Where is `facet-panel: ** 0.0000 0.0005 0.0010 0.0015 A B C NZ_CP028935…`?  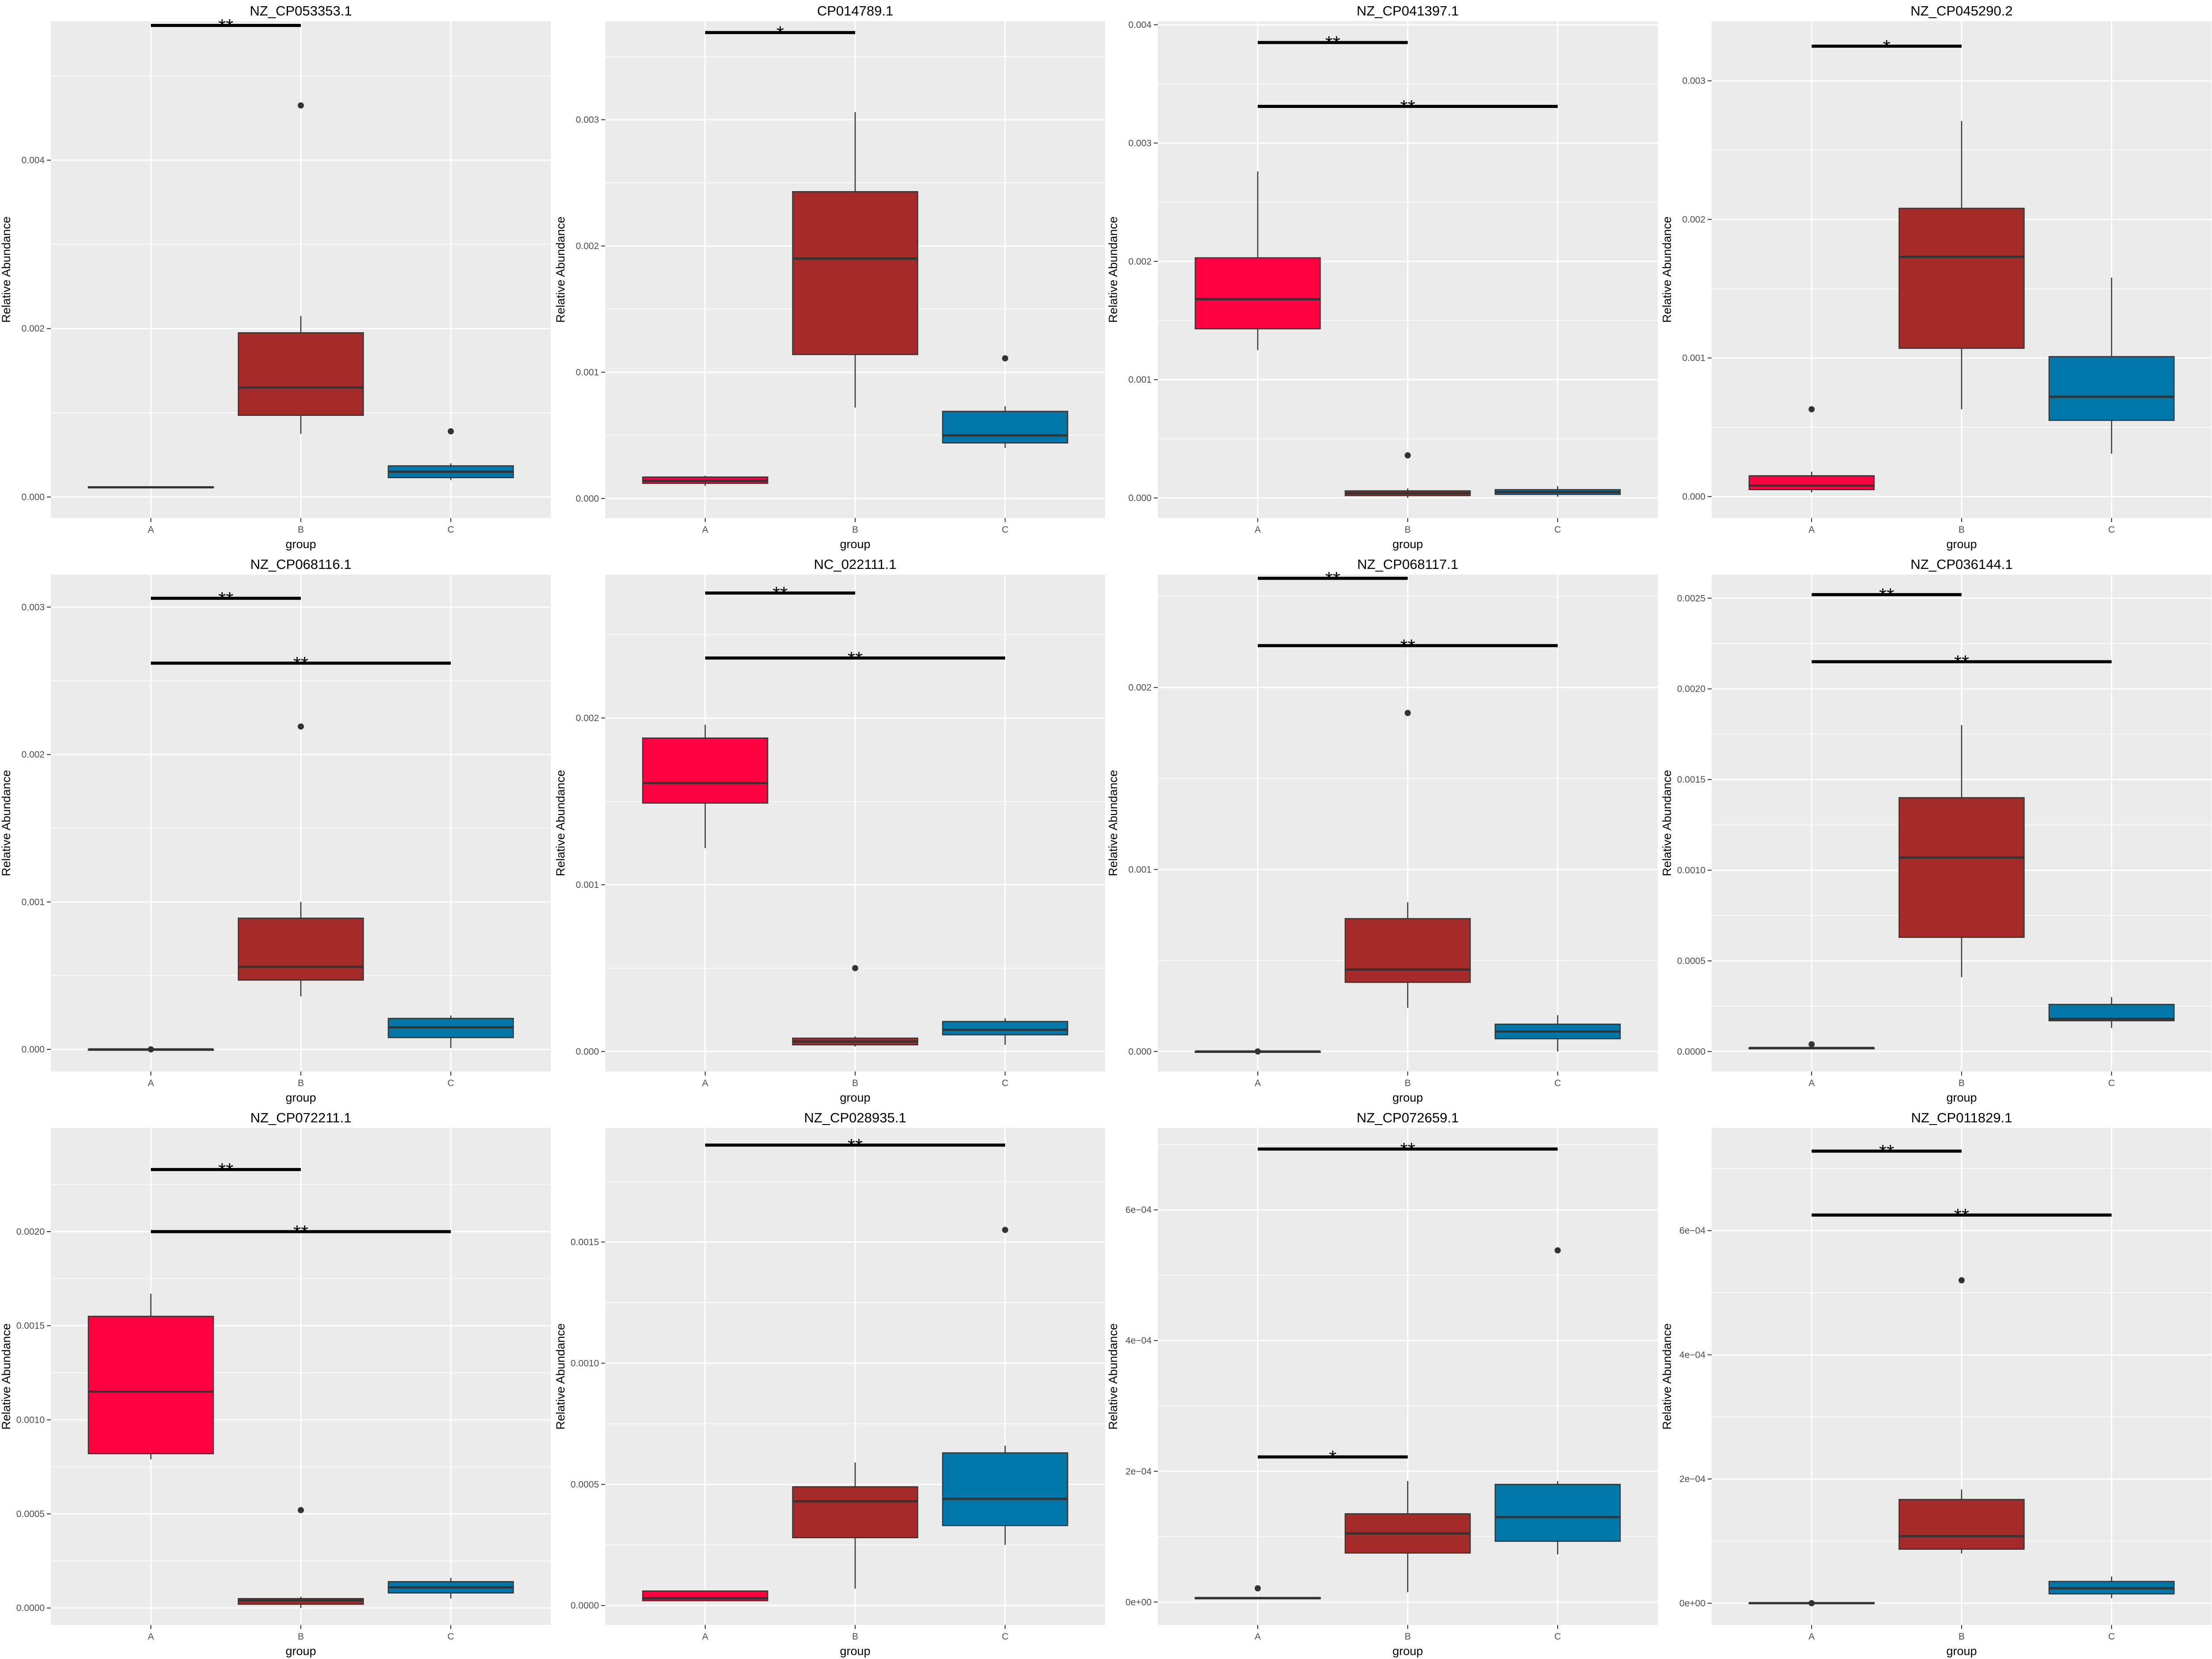
facet-panel: ** 0.0000 0.0005 0.0010 0.0015 A B C NZ_CP028935… is located at coordinates (830, 1384).